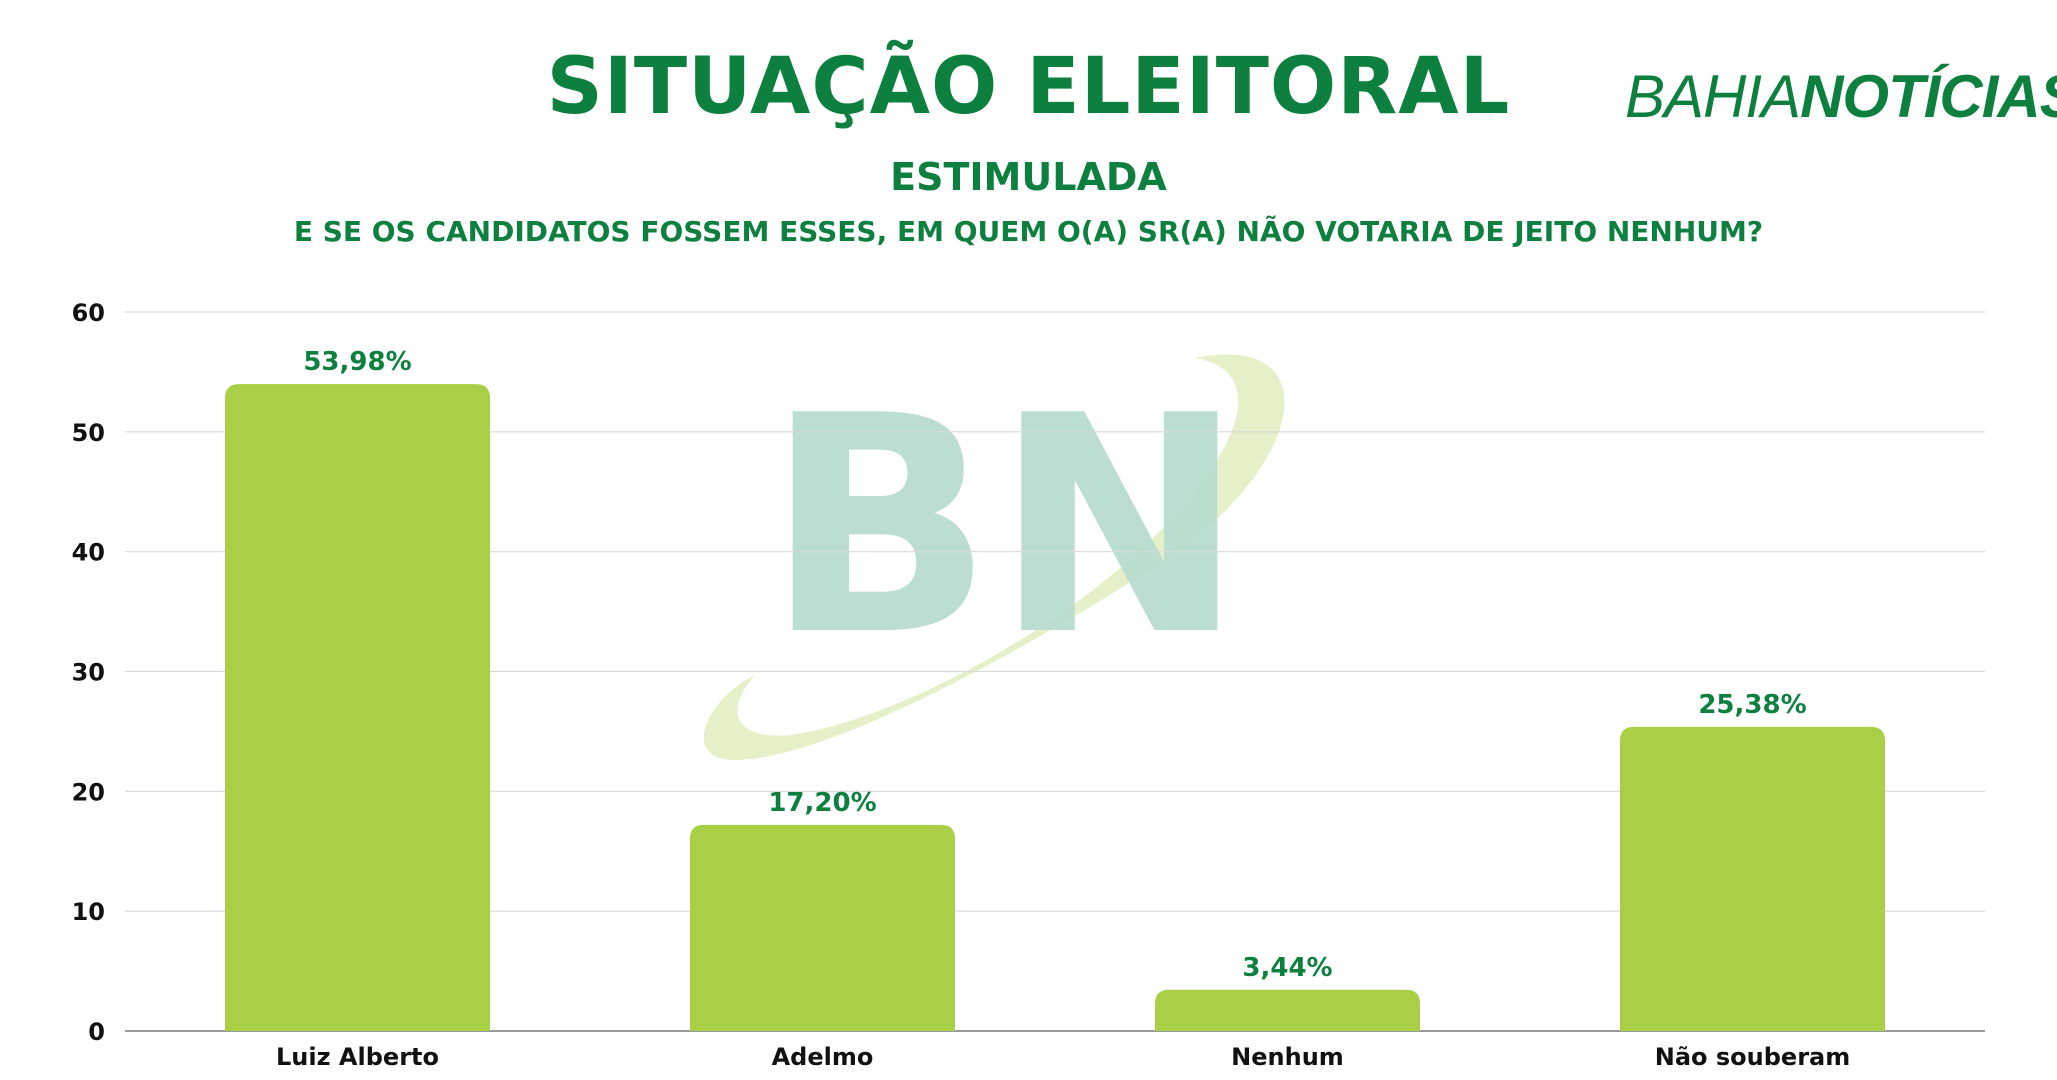 Image resolution: width=2057 pixels, height=1080 pixels. I want to click on data-label: 25,38%, so click(1752, 705).